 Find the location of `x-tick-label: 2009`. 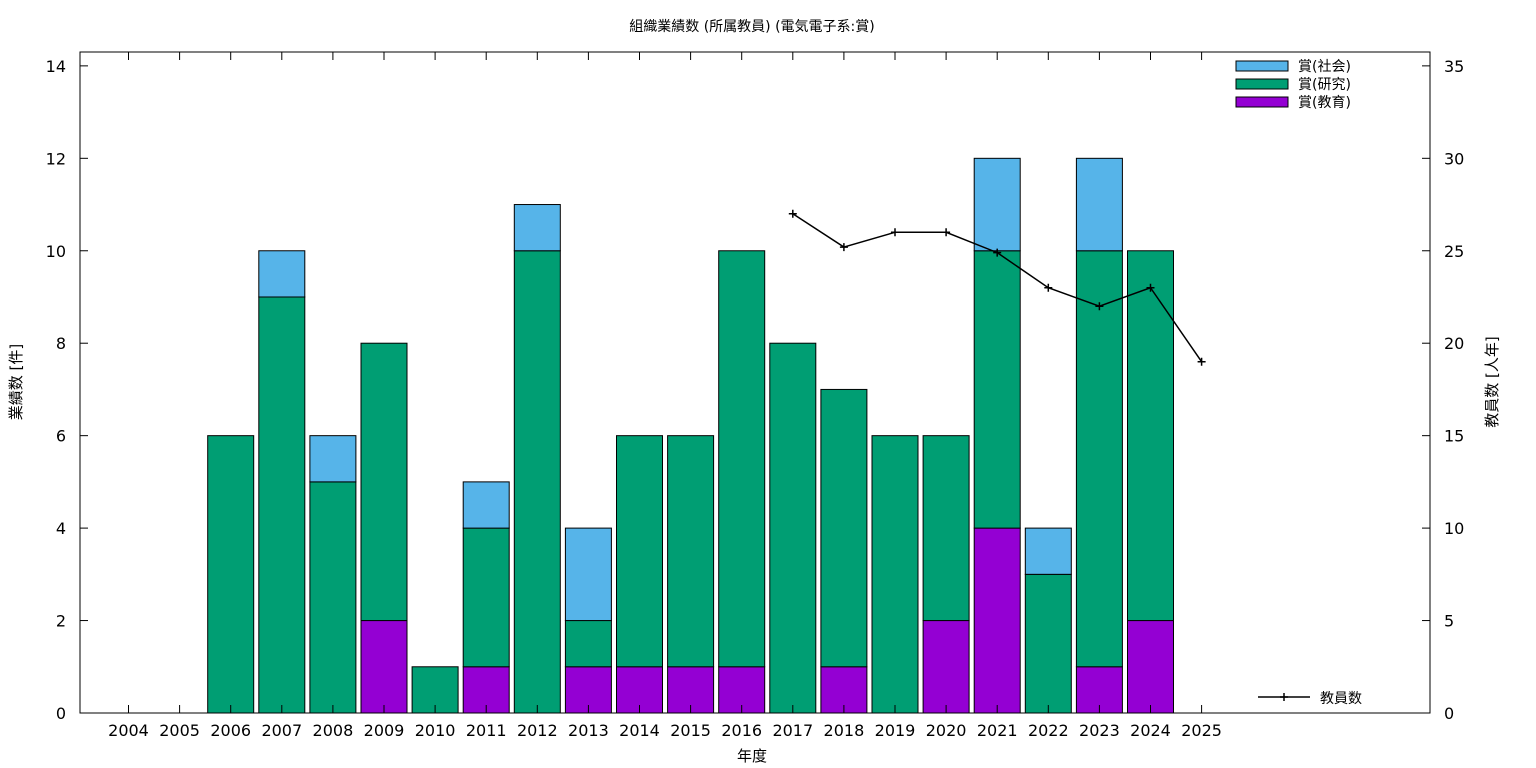

x-tick-label: 2009 is located at coordinates (384, 730).